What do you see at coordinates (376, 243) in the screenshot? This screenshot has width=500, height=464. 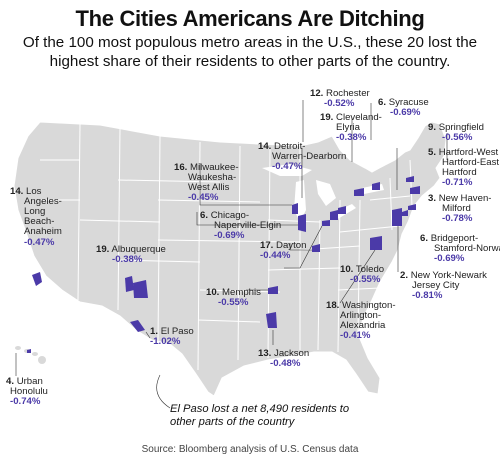 I see `metro-region-washington` at bounding box center [376, 243].